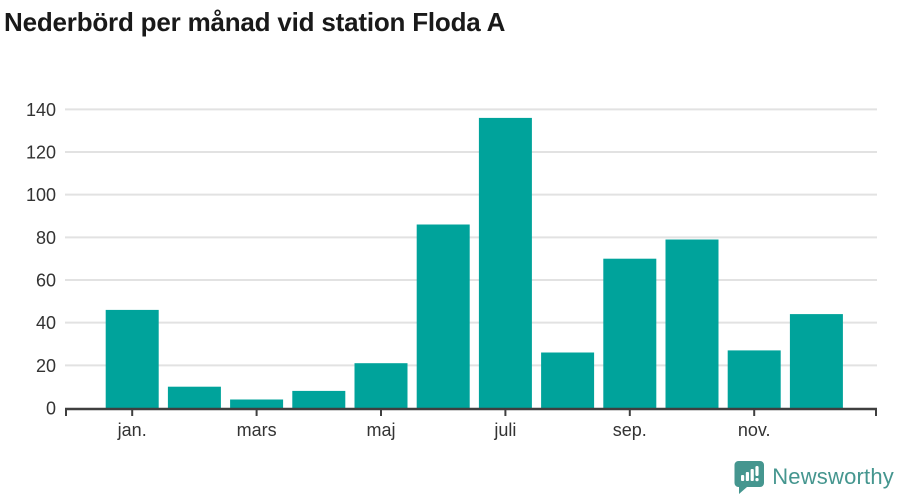  I want to click on x-axis-tick-label: juli, so click(504, 430).